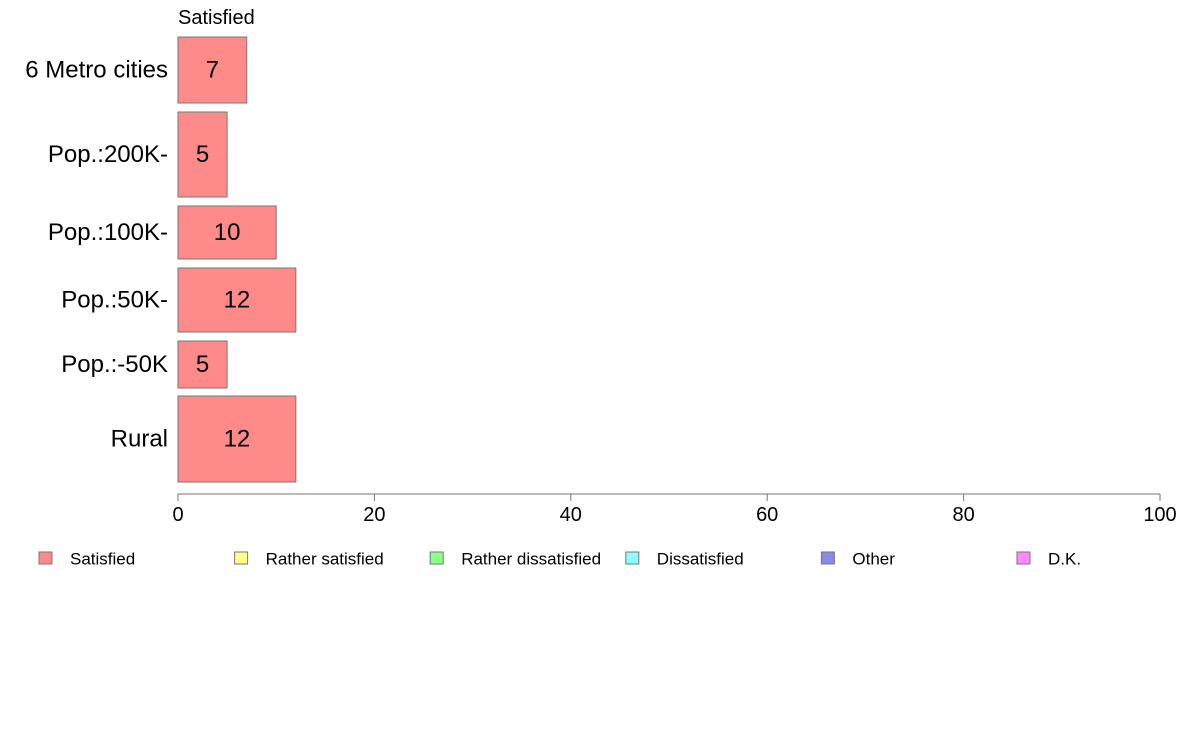 The height and width of the screenshot is (736, 1188). I want to click on legend-label: D.K., so click(1064, 559).